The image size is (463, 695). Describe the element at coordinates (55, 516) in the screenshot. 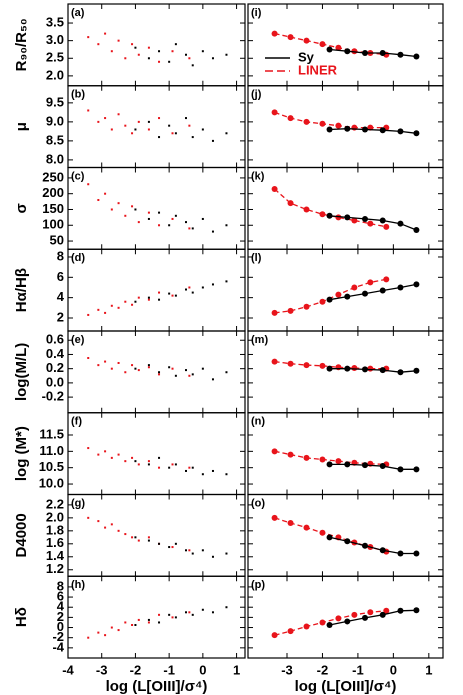

I see `y-tick-label: 2.0` at that location.